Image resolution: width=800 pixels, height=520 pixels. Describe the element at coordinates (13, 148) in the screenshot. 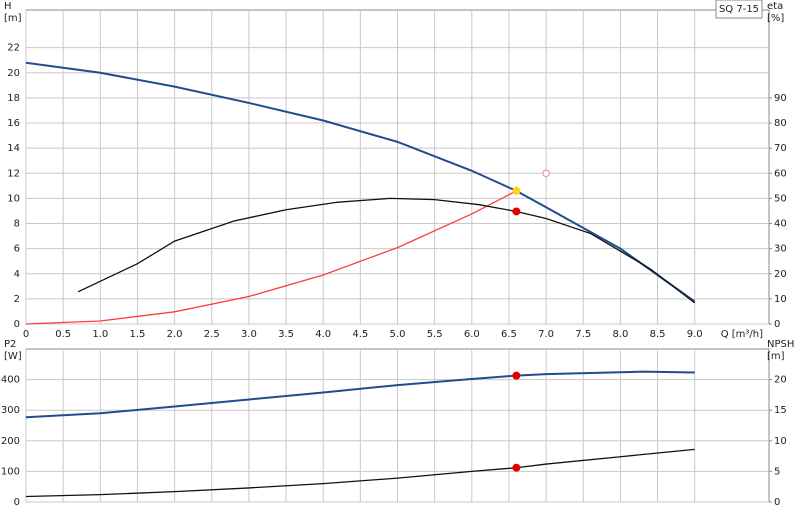

I see `y-tick-label: 14` at that location.